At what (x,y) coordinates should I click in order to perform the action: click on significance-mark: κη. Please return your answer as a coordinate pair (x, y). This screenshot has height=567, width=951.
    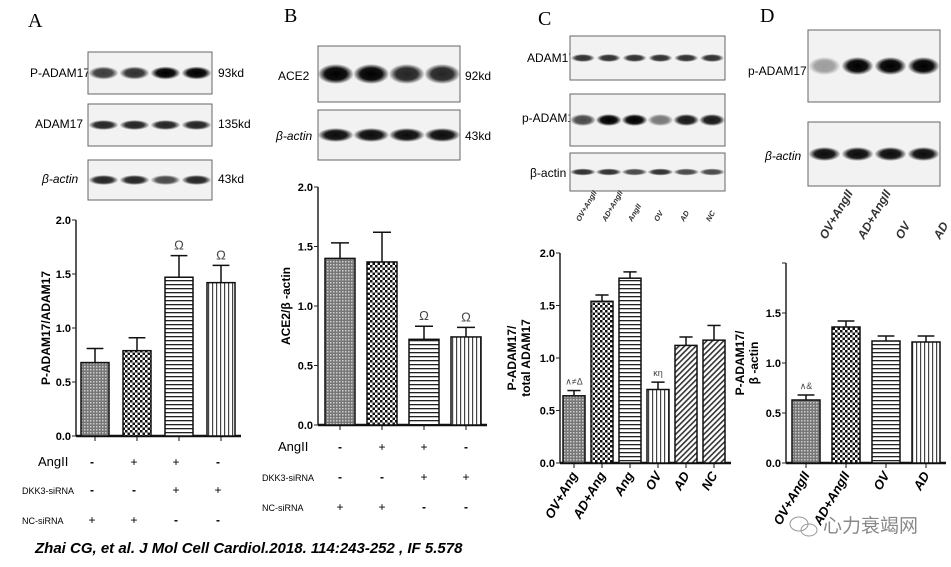
    Looking at the image, I should click on (658, 373).